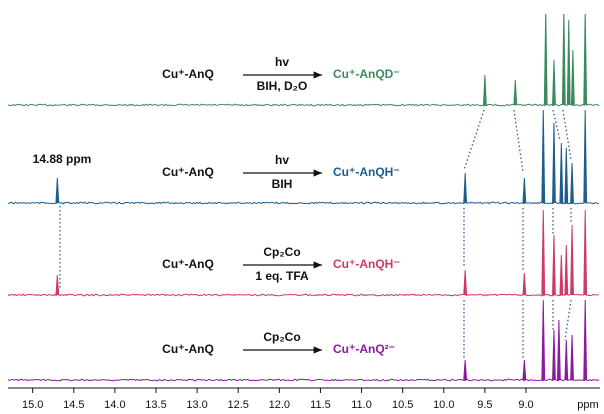  I want to click on product: Cu⁺-AnQD⁻, so click(366, 74).